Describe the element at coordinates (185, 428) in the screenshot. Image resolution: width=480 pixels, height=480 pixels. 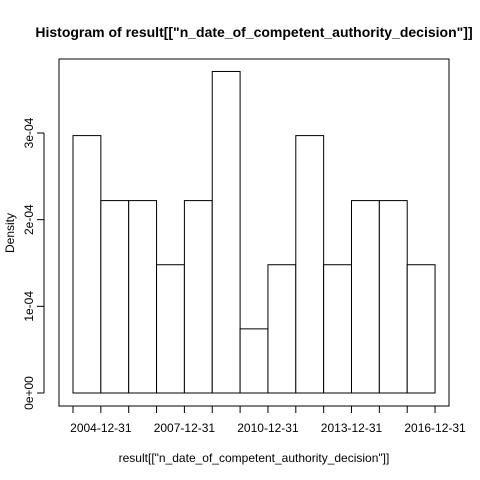
I see `x-tick-label: 2007-12-31` at that location.